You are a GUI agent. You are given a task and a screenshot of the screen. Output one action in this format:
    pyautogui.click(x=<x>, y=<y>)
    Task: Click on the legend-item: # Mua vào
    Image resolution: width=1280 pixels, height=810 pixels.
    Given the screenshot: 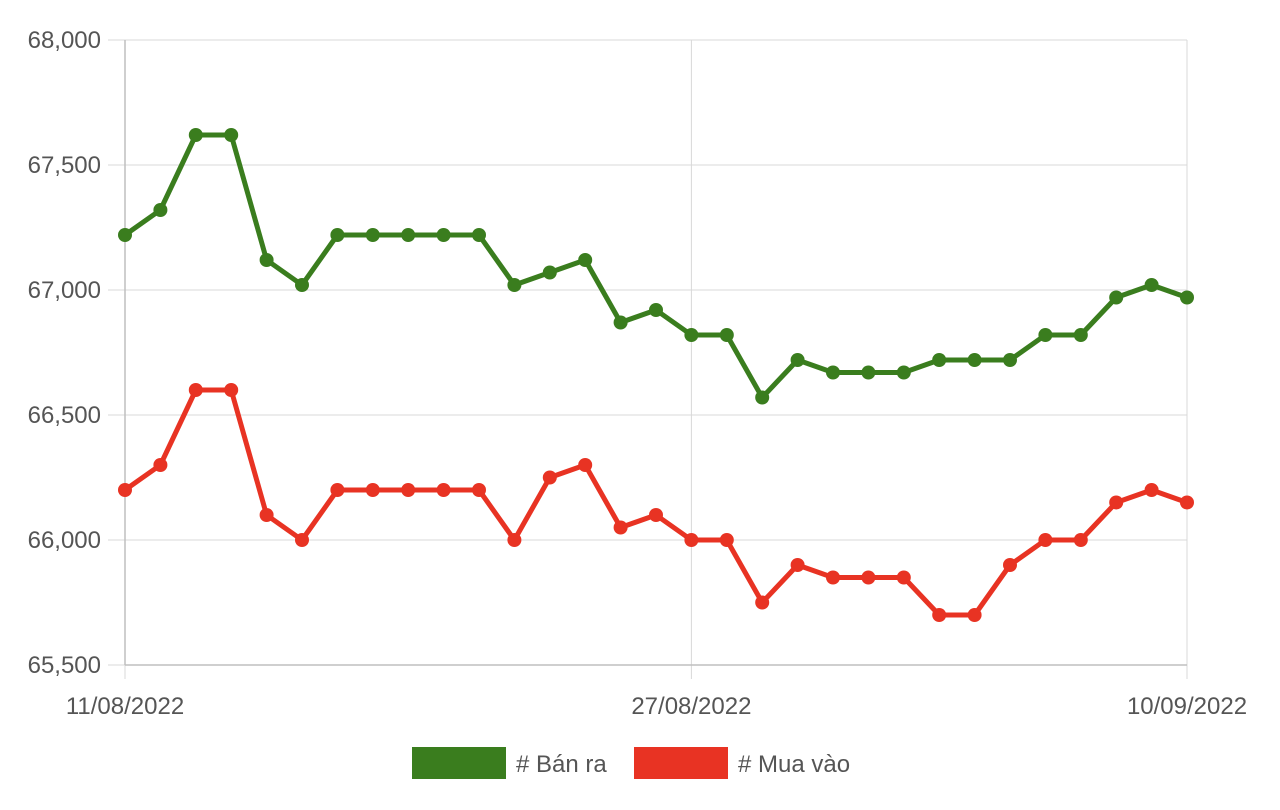 What is the action you would take?
    pyautogui.click(x=742, y=763)
    